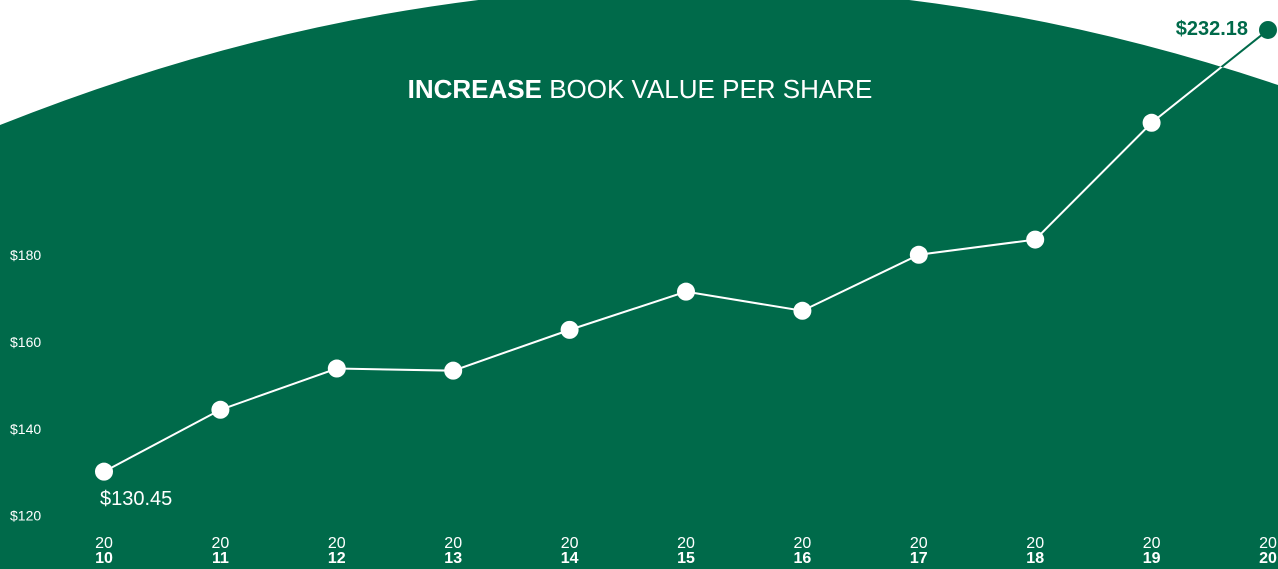 Image resolution: width=1278 pixels, height=569 pixels. I want to click on x-tick-label: 20 15, so click(686, 551).